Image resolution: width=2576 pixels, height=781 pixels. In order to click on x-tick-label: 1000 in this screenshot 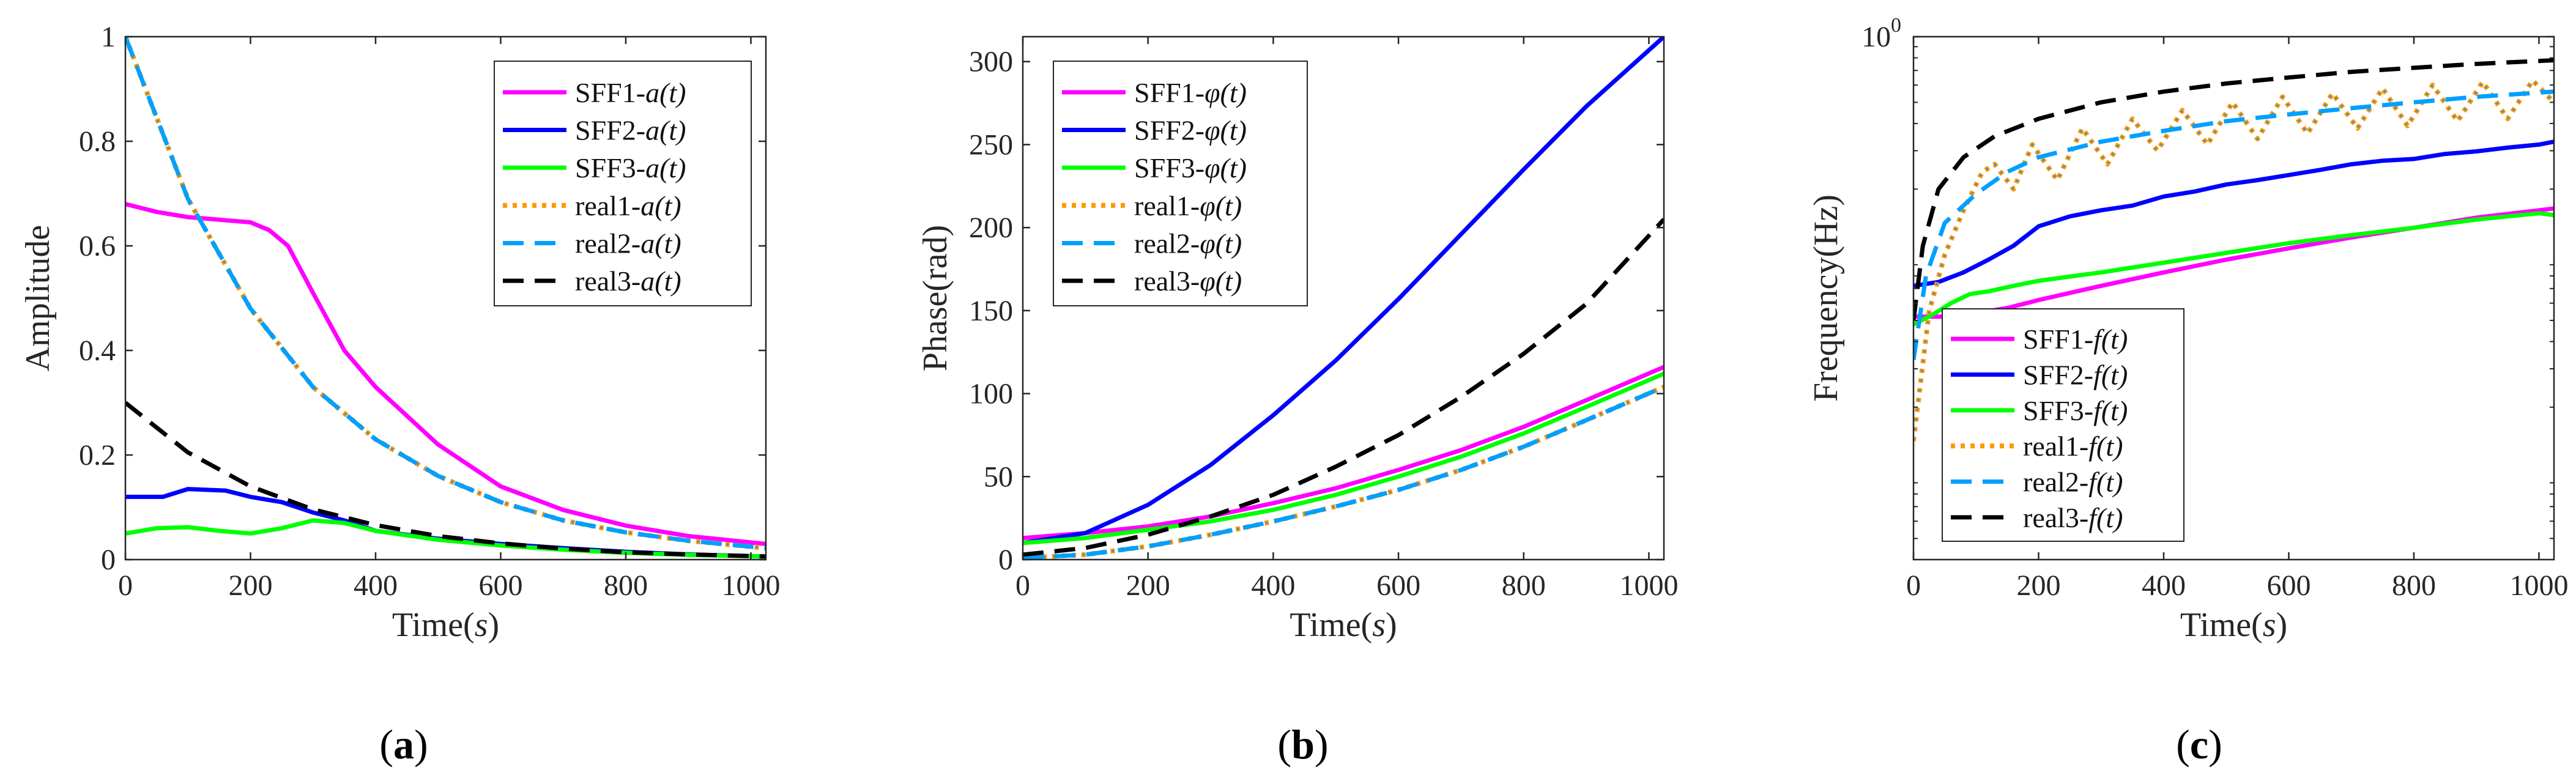, I will do `click(2538, 585)`.